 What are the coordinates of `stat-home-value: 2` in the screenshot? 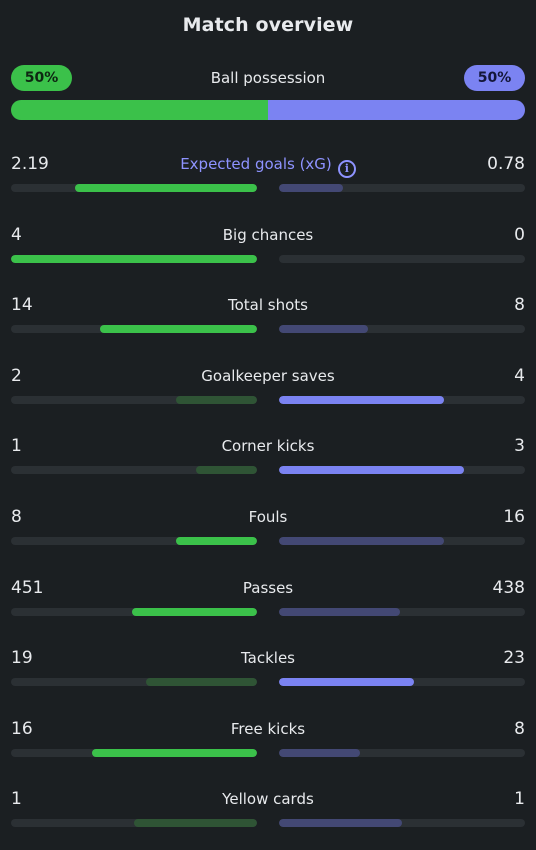 It's located at (16, 375).